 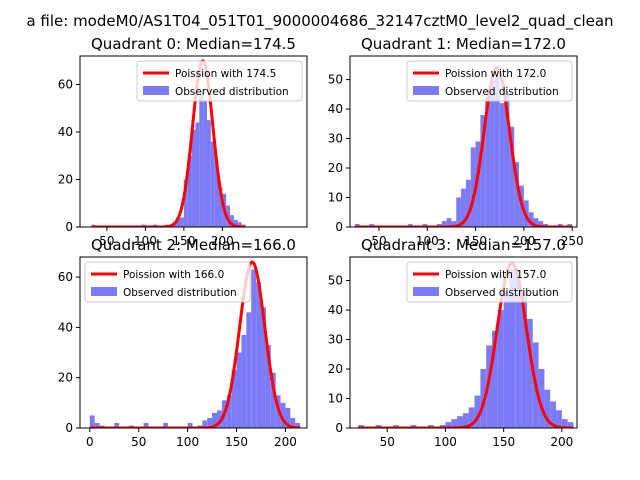 I want to click on legend: Poission with 174.5 Observed distribution, so click(x=219, y=81).